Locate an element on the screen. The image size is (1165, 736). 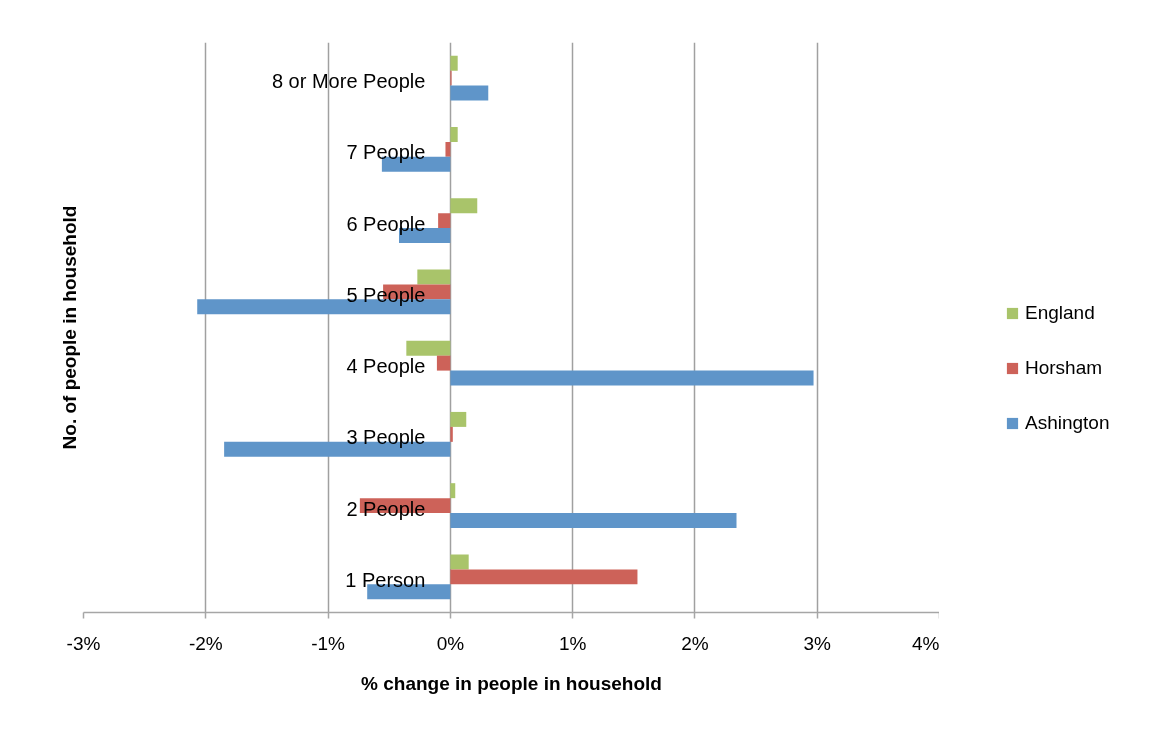
legend-label: Horsham is located at coordinates (1064, 368).